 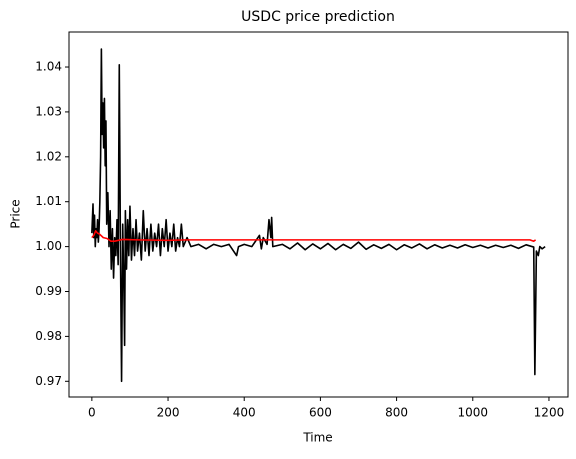 What do you see at coordinates (48, 381) in the screenshot?
I see `y-tick-label: 0.97` at bounding box center [48, 381].